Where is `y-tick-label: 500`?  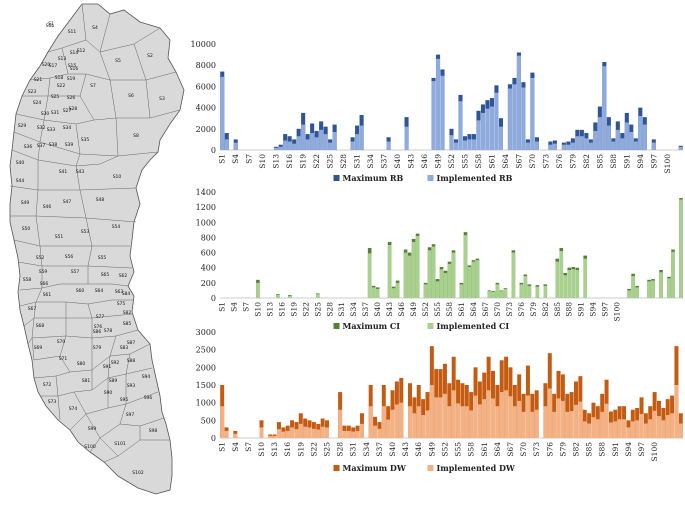 y-tick-label: 500 is located at coordinates (208, 420).